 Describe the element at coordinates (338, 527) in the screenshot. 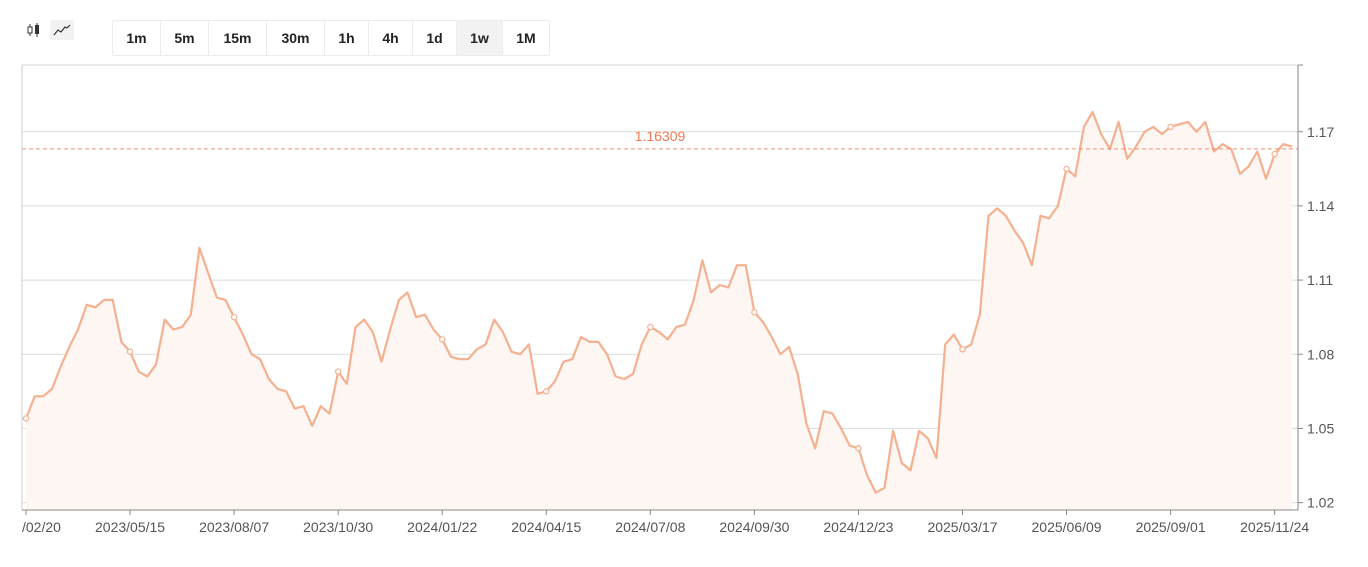

I see `x-tick-label: 2023/10/30` at that location.